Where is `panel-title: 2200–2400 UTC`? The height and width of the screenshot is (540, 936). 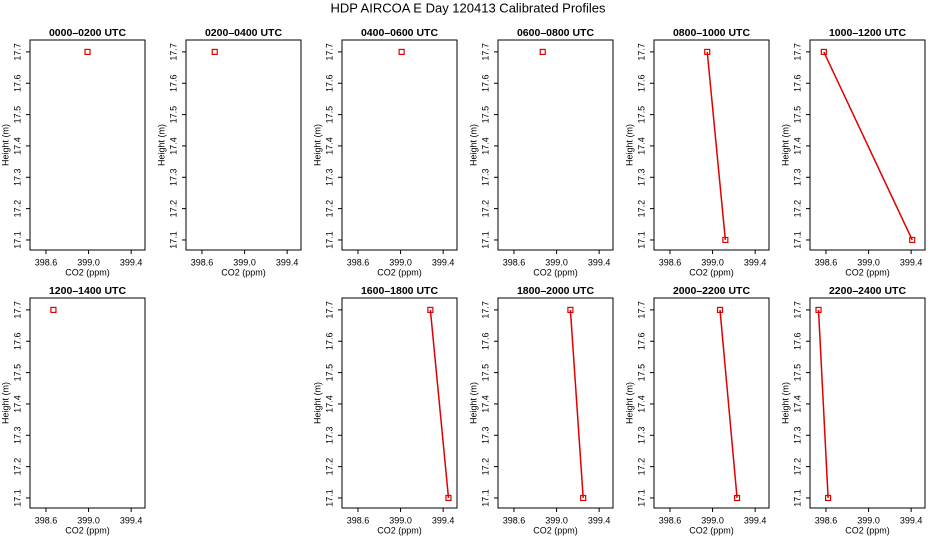 panel-title: 2200–2400 UTC is located at coordinates (867, 291).